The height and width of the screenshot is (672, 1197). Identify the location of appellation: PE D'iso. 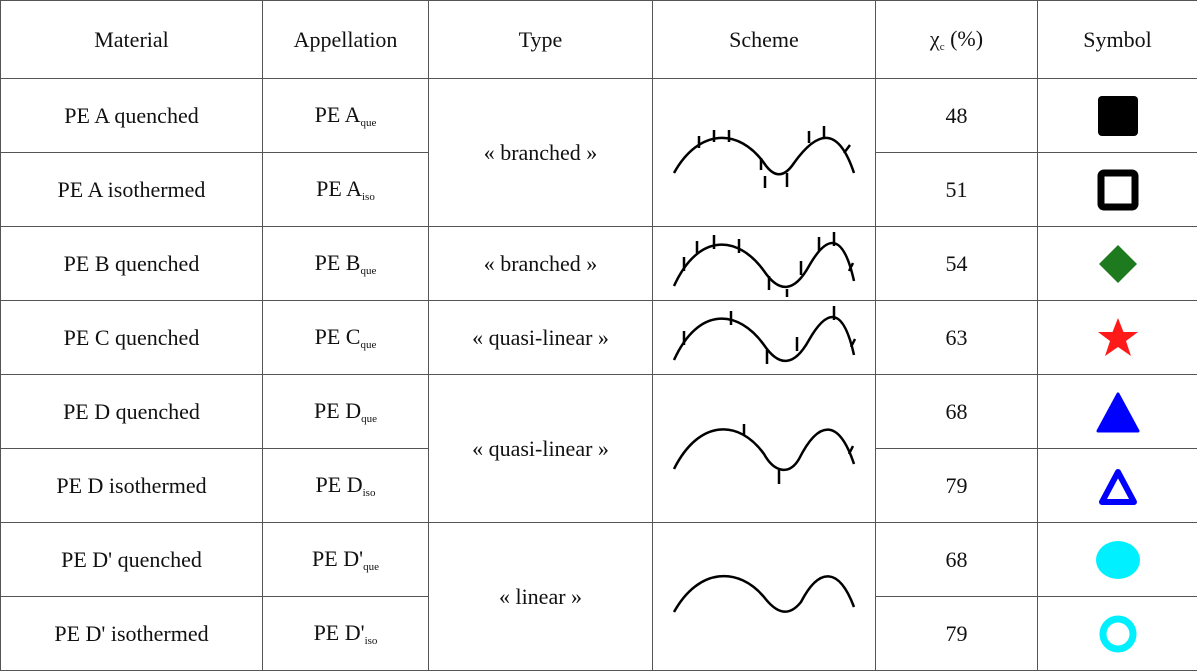
(345, 633).